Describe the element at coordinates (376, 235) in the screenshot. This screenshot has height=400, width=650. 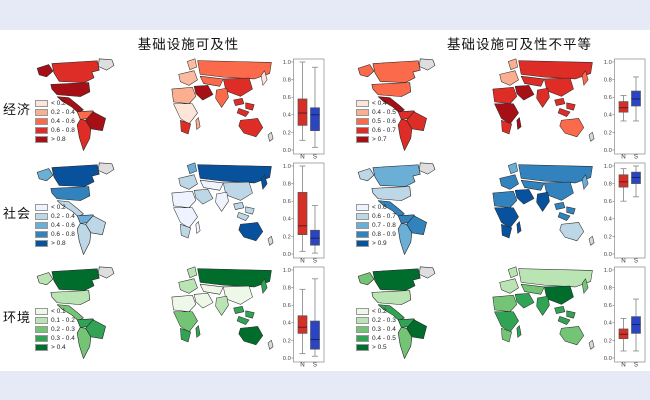
I see `legend-item: 0.8 - 0.9` at that location.